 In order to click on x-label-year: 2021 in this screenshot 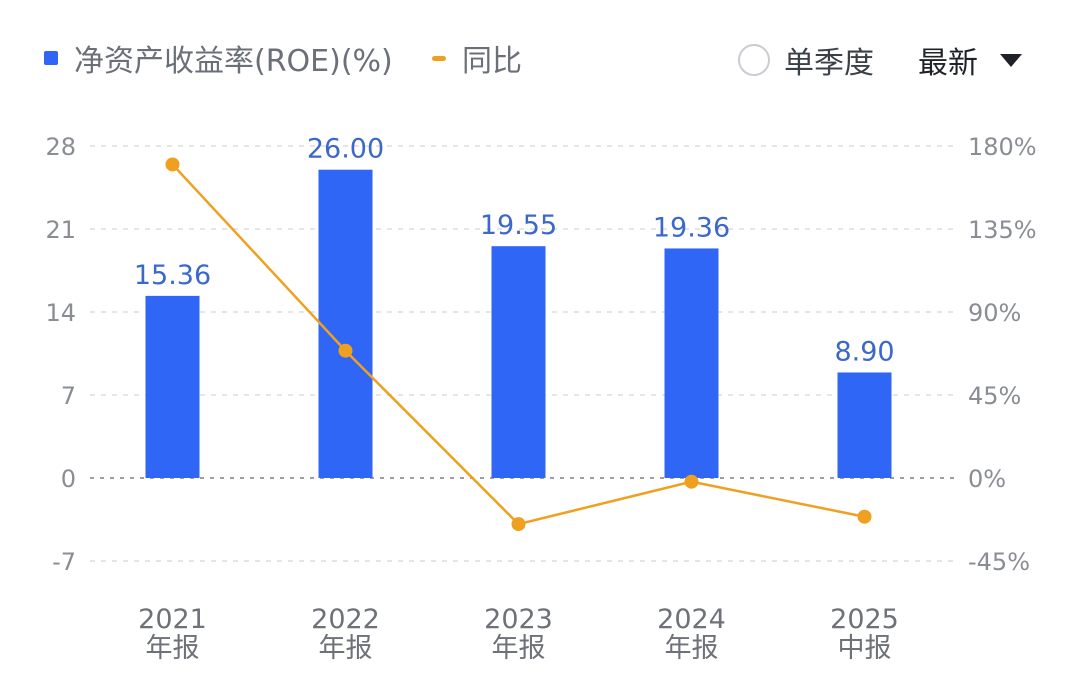, I will do `click(172, 619)`.